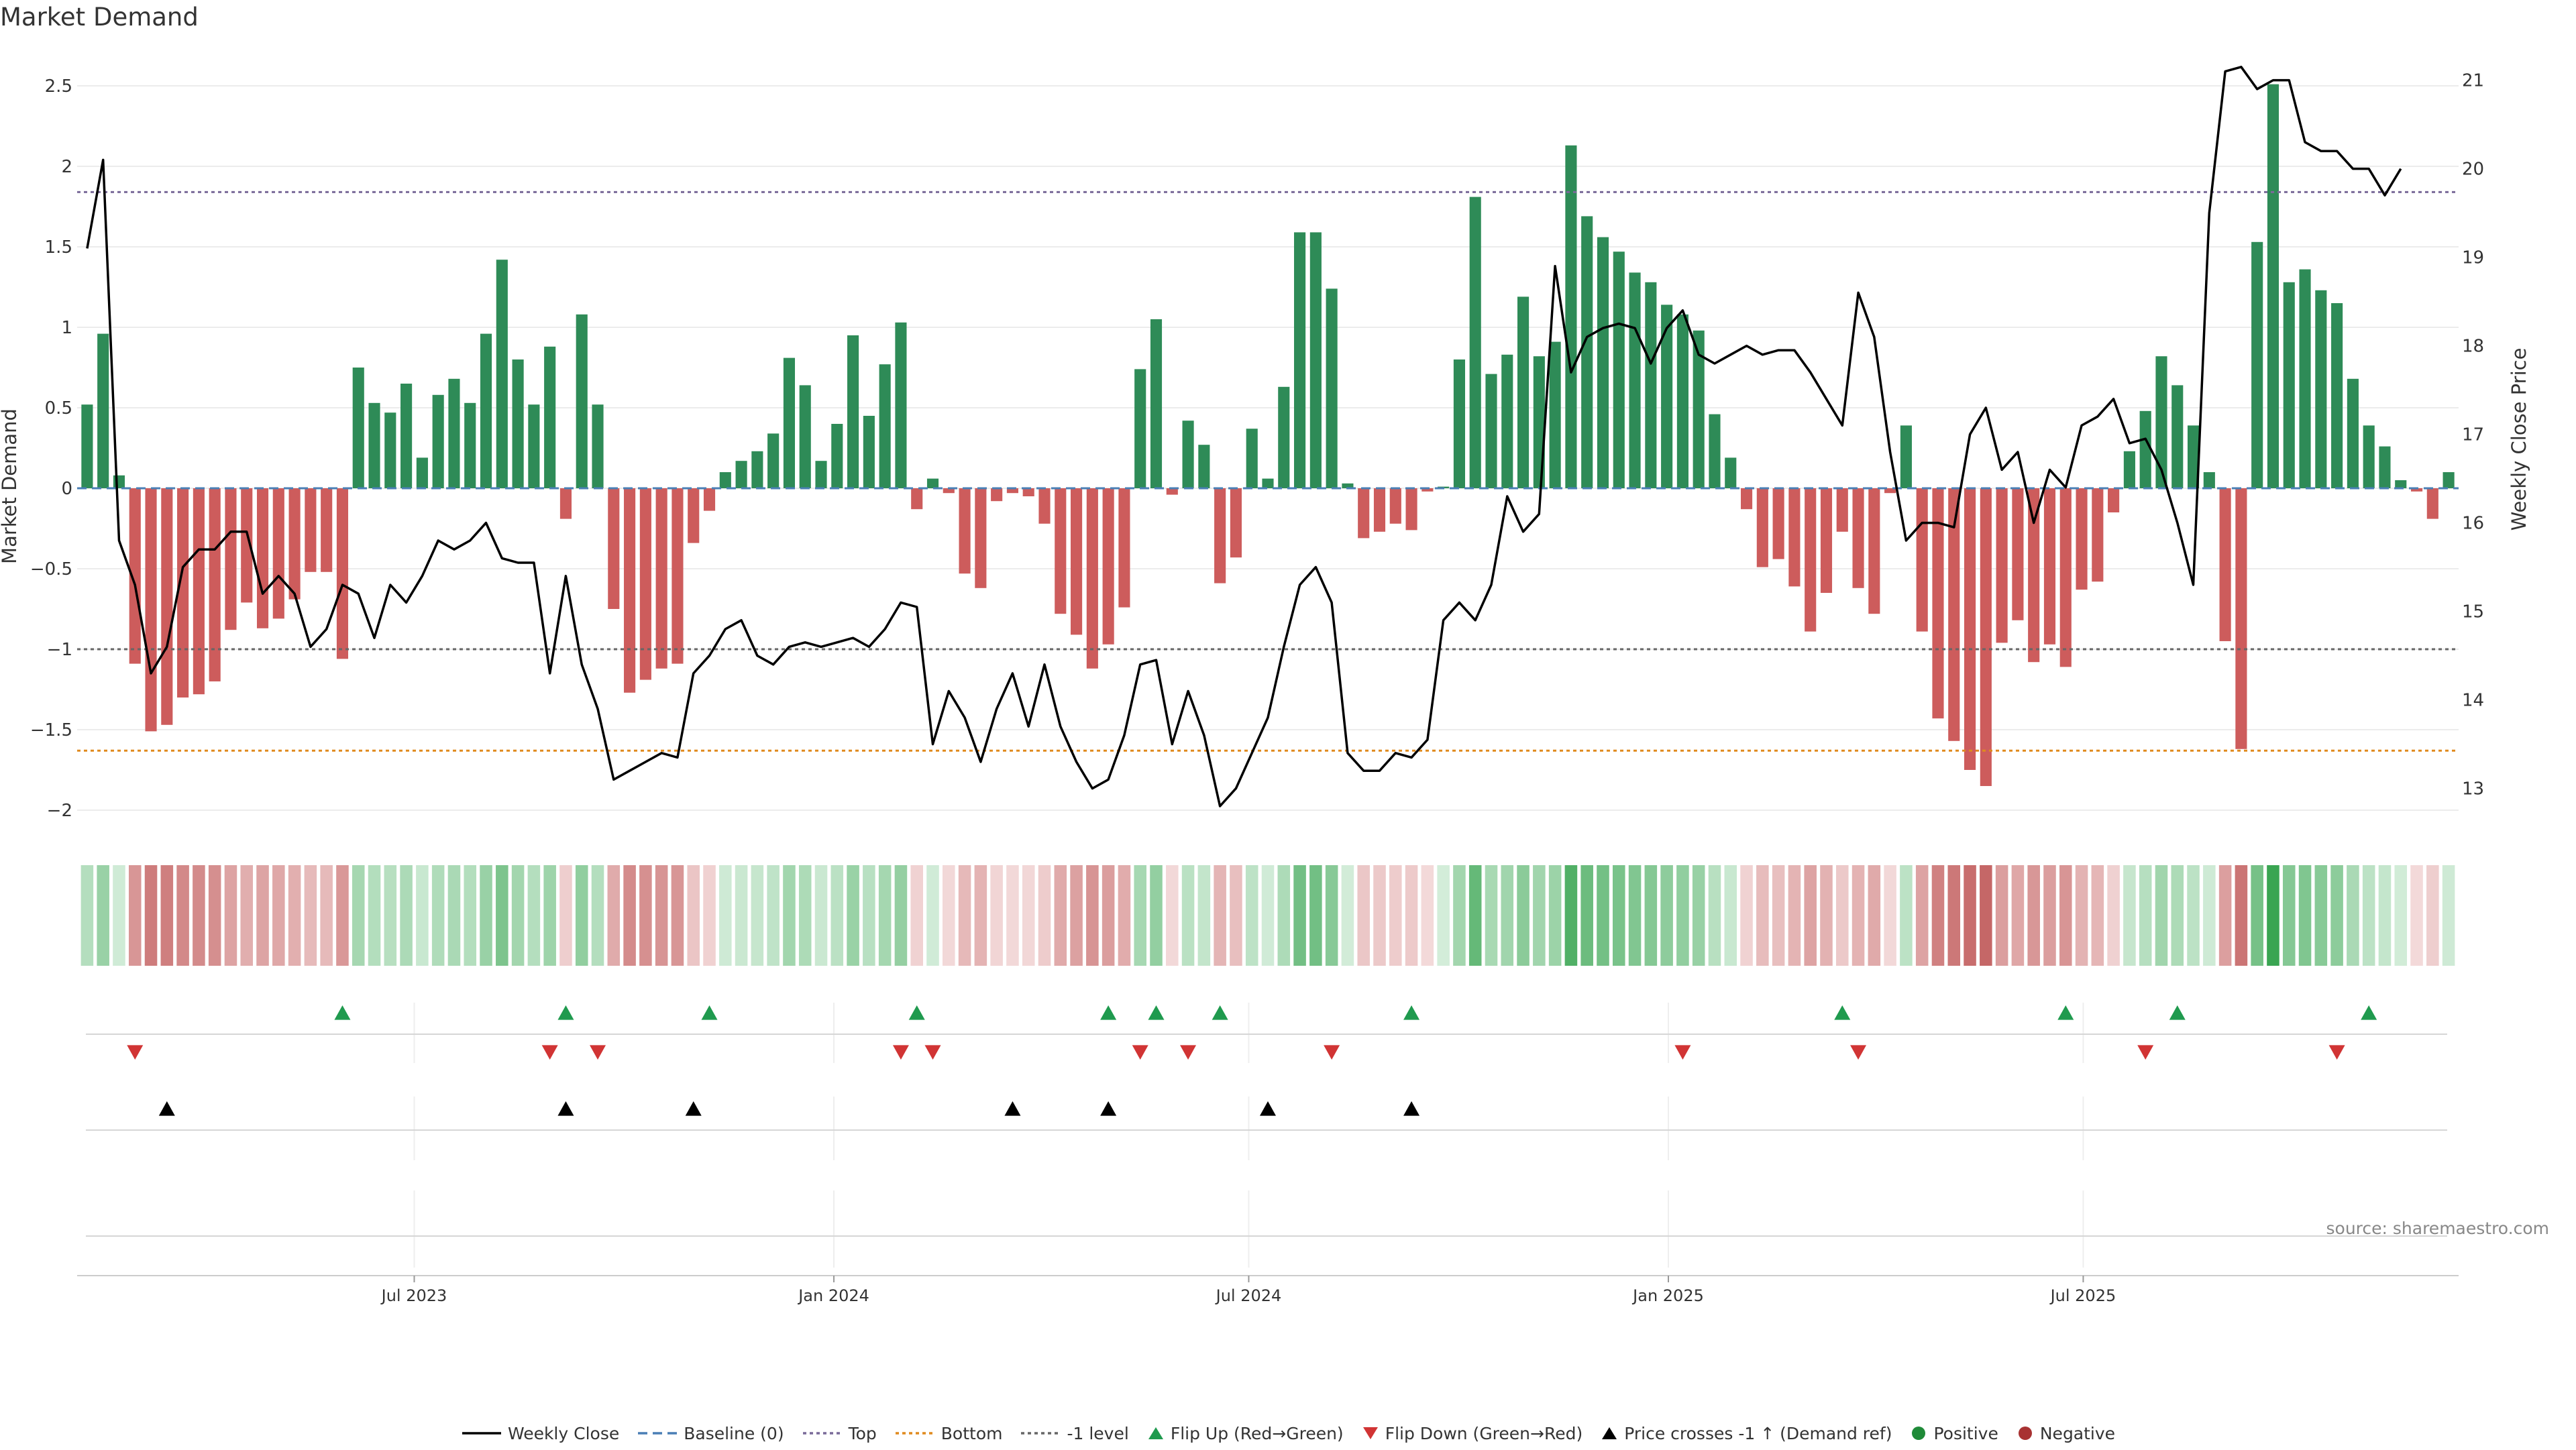 The width and height of the screenshot is (2576, 1450). What do you see at coordinates (2082, 1295) in the screenshot?
I see `x-tick-label: Jul 2025` at bounding box center [2082, 1295].